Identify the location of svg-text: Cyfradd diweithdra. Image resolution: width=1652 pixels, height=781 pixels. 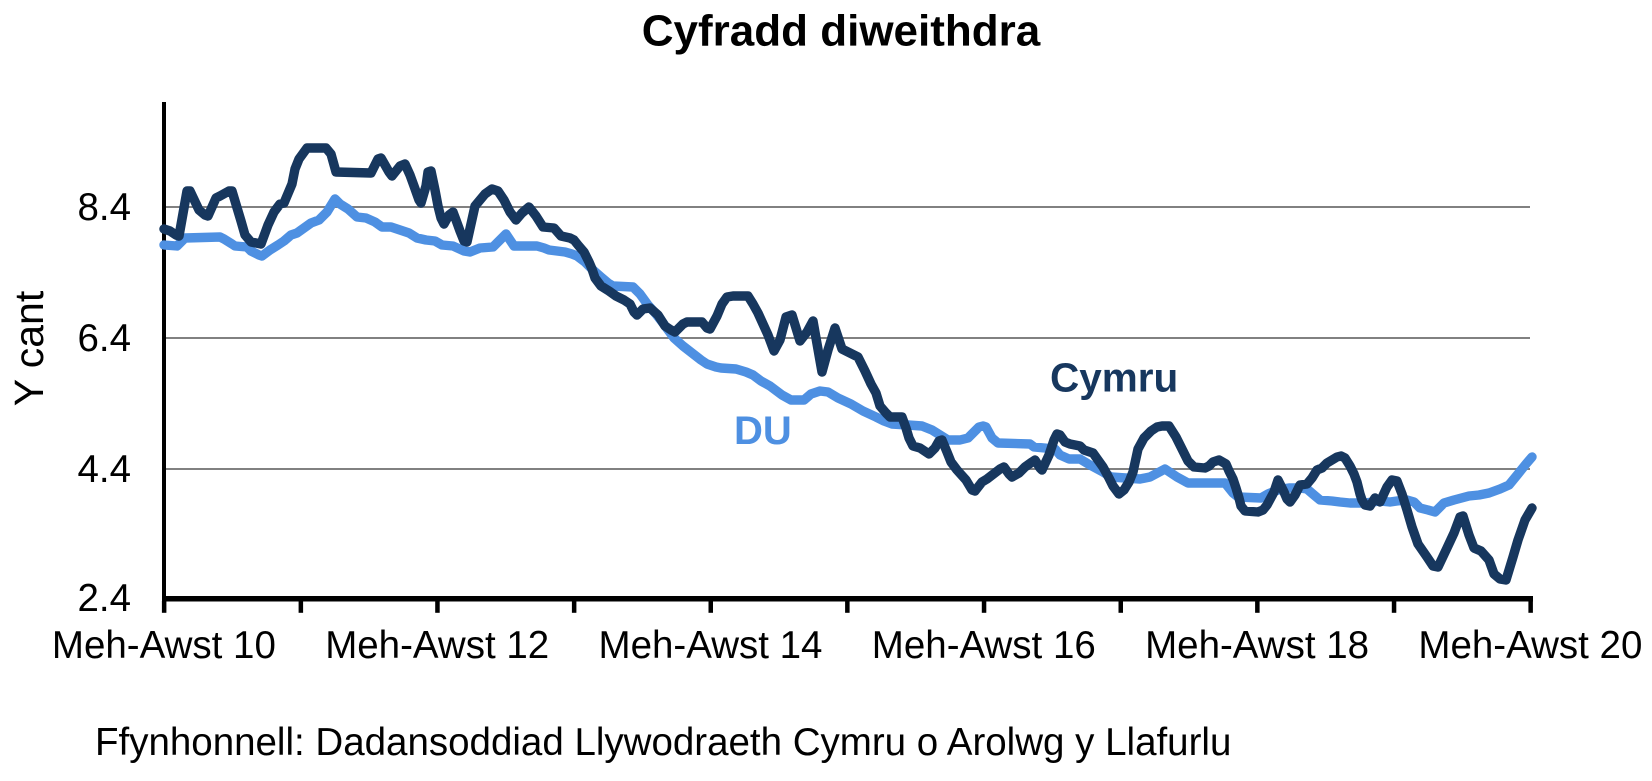
(841, 31).